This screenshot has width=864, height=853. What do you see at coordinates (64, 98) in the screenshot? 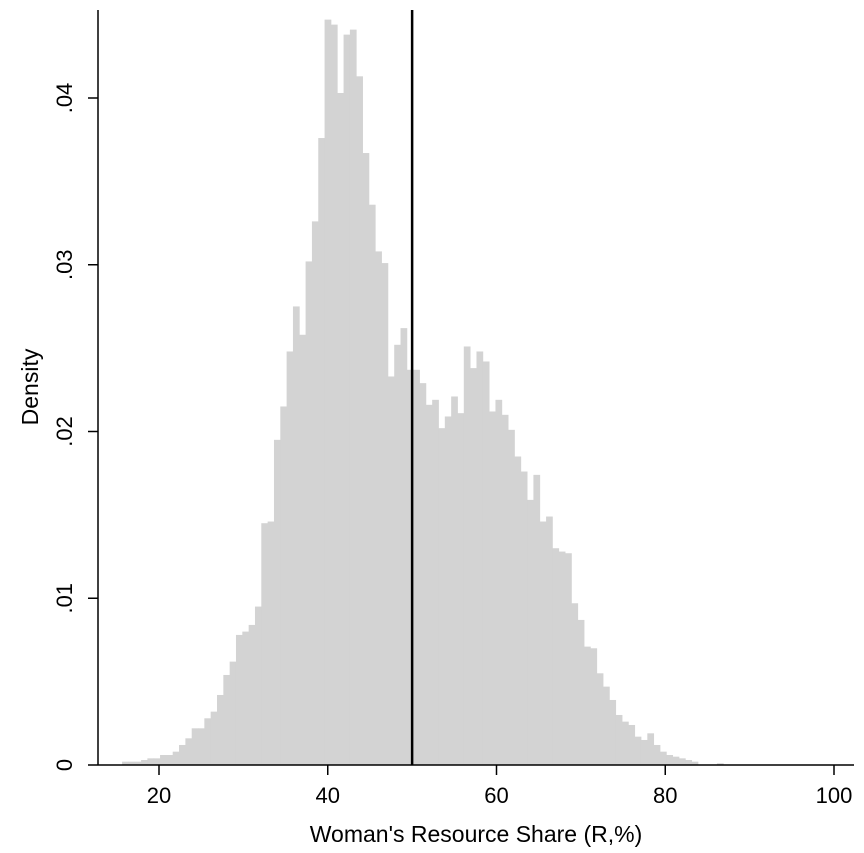
I see `y-tick-label: .04` at bounding box center [64, 98].